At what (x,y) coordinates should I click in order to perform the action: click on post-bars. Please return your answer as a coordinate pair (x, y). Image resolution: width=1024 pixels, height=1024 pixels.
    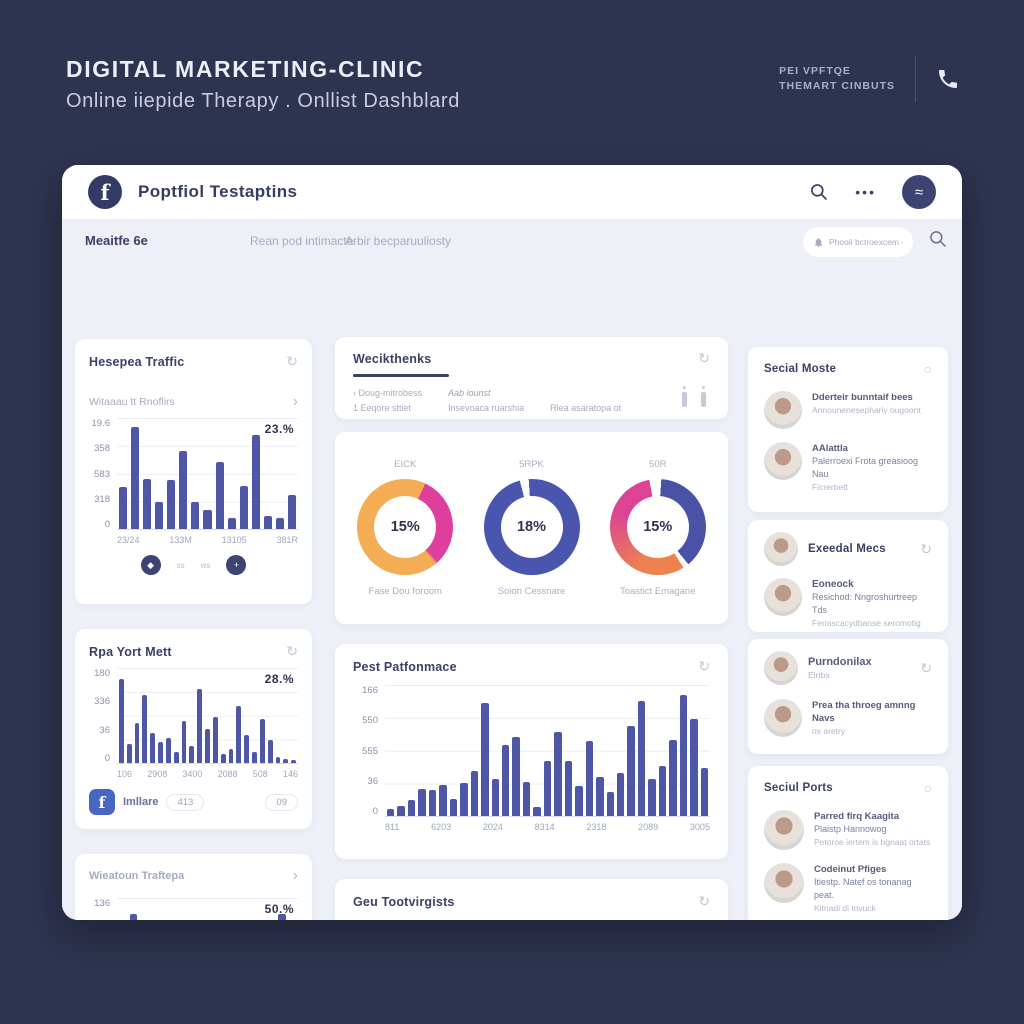
    Looking at the image, I should click on (547, 750).